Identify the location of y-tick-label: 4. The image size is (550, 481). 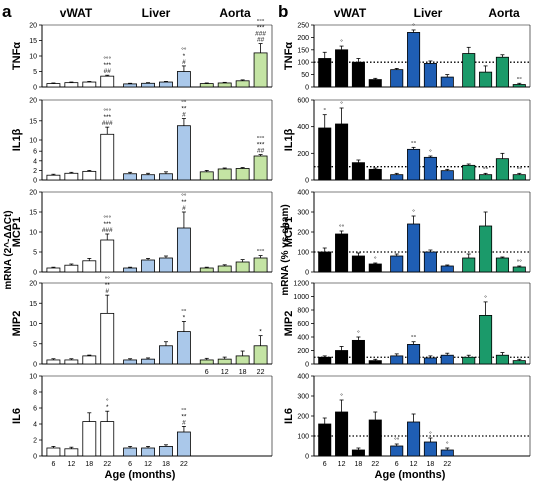
(35, 425).